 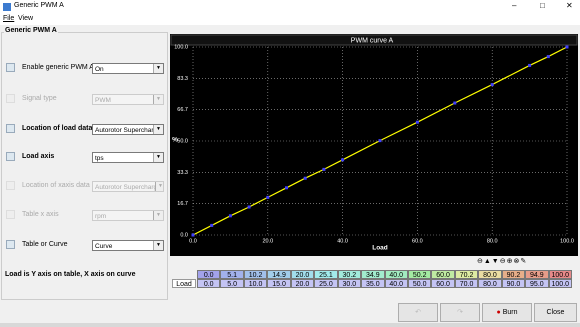 I want to click on table-cell: 95.0, so click(x=537, y=283).